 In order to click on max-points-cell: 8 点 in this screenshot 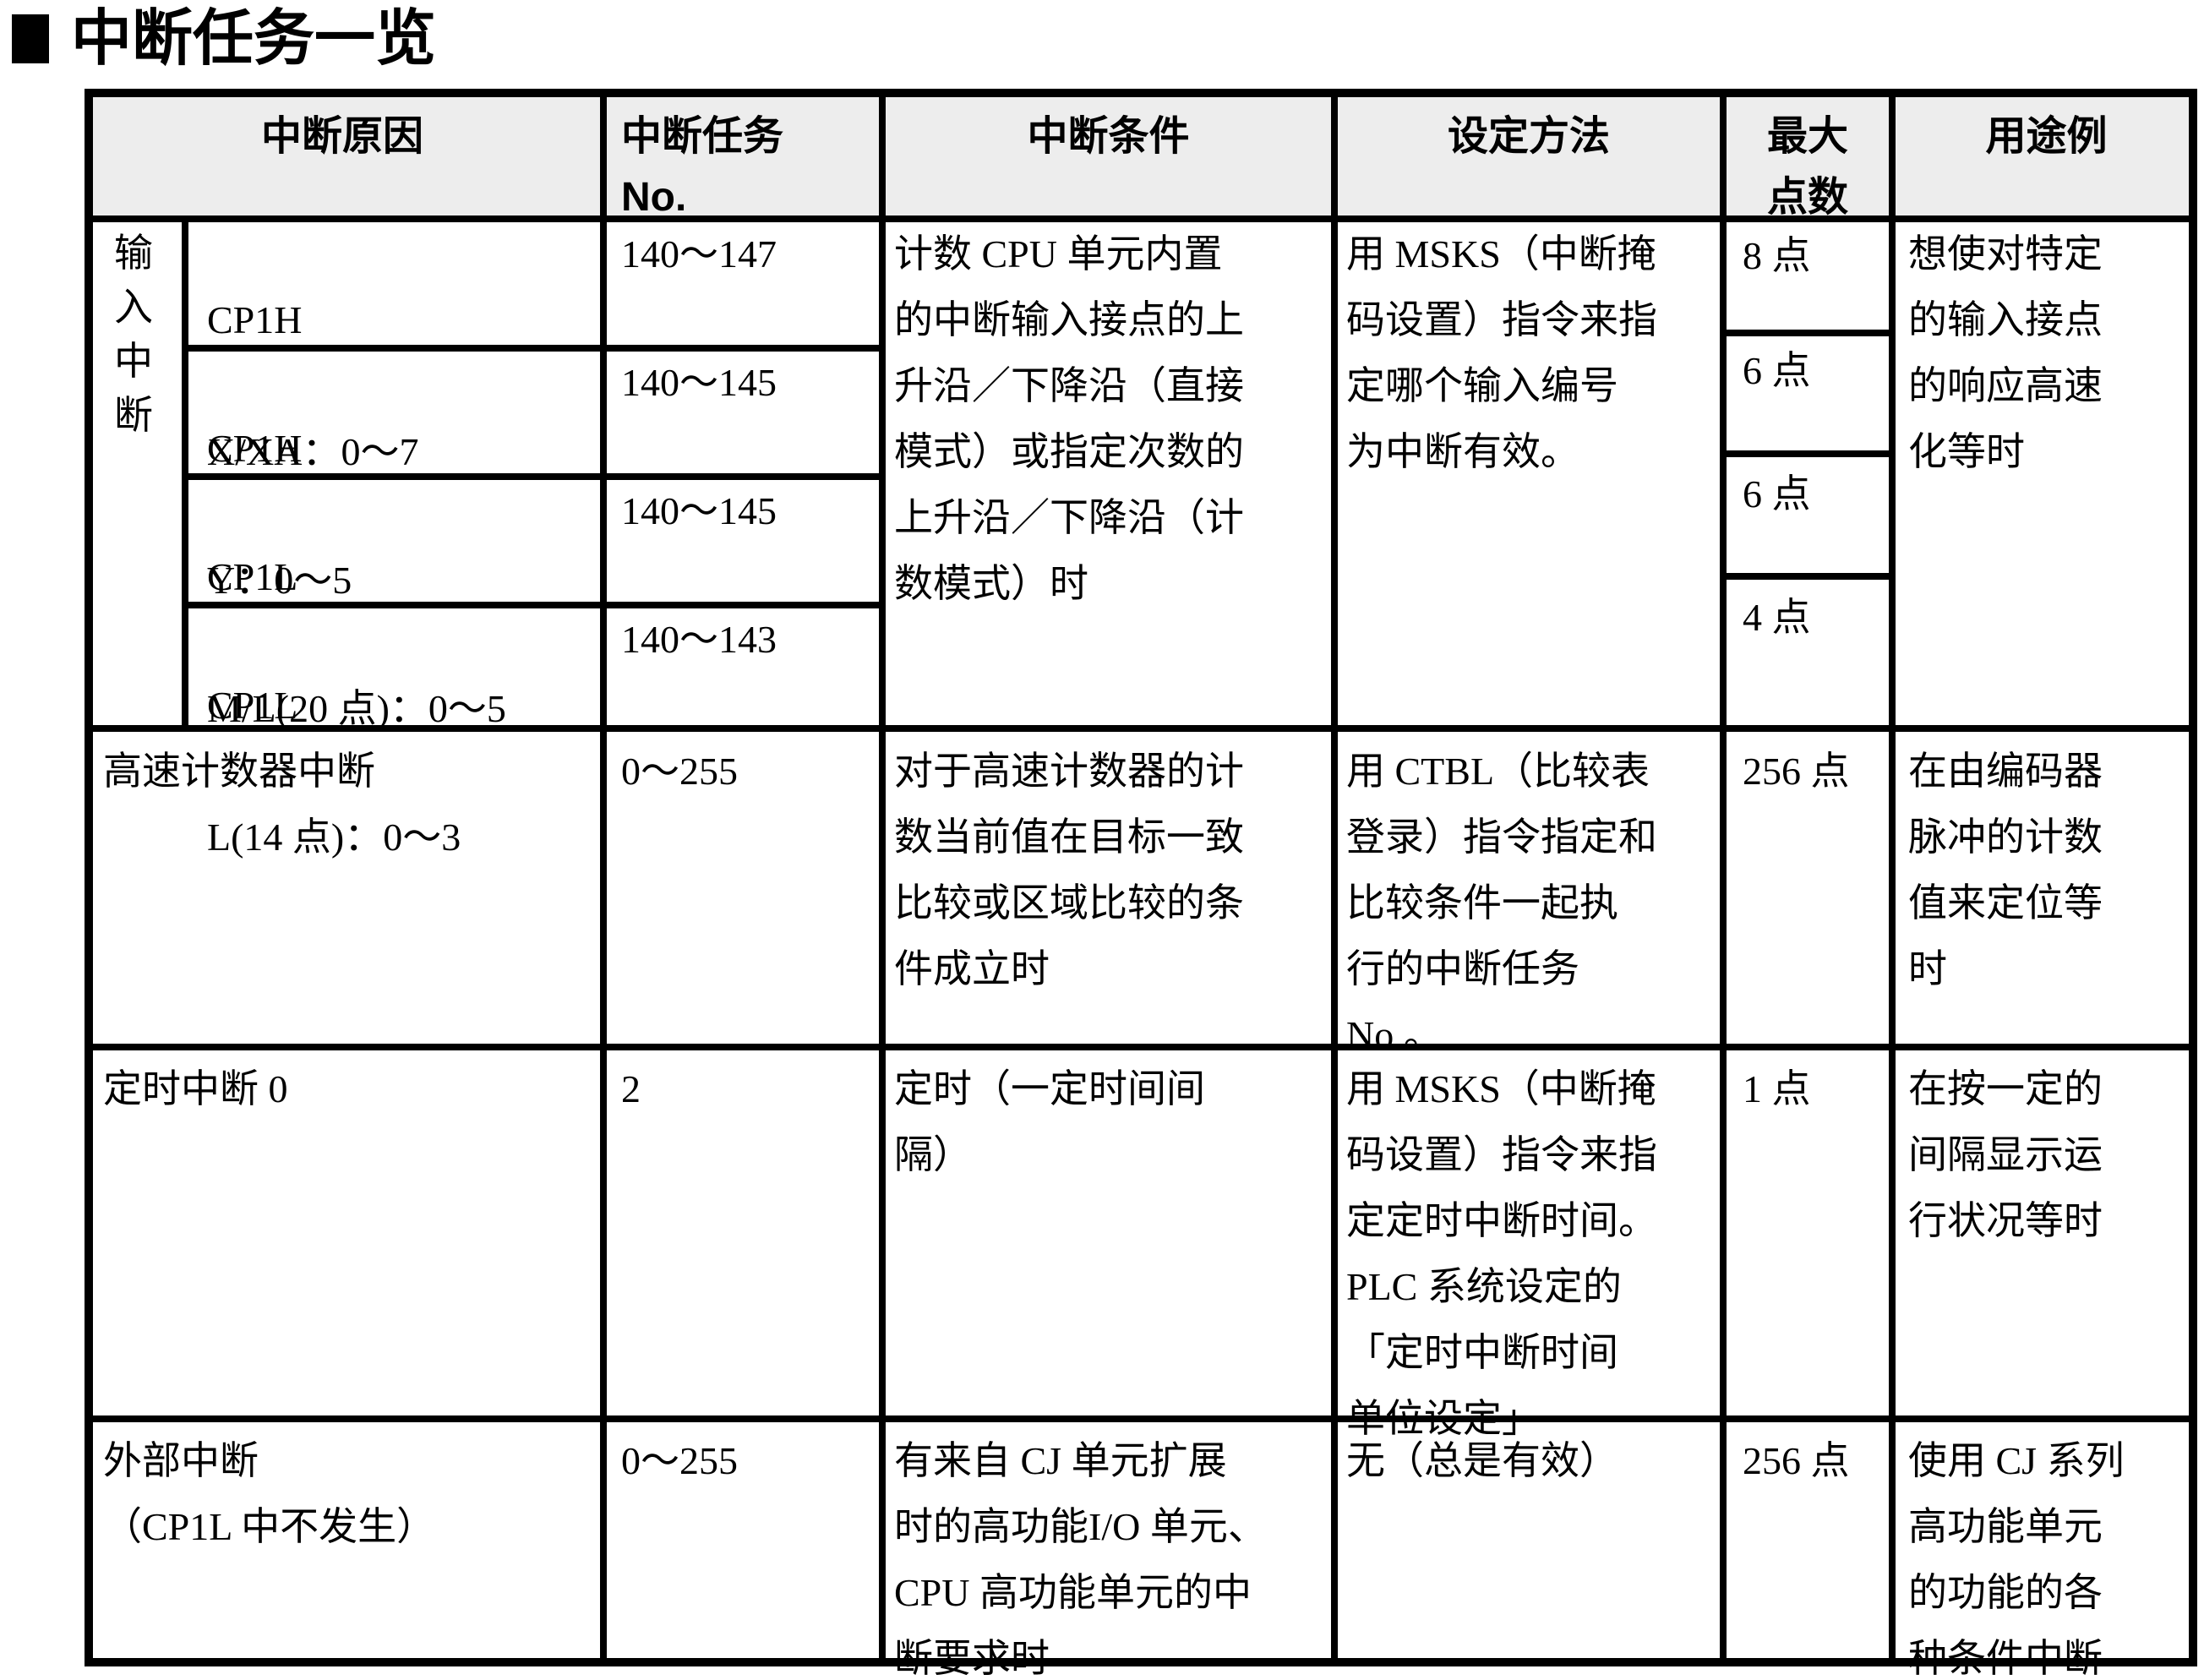, I will do `click(1777, 256)`.